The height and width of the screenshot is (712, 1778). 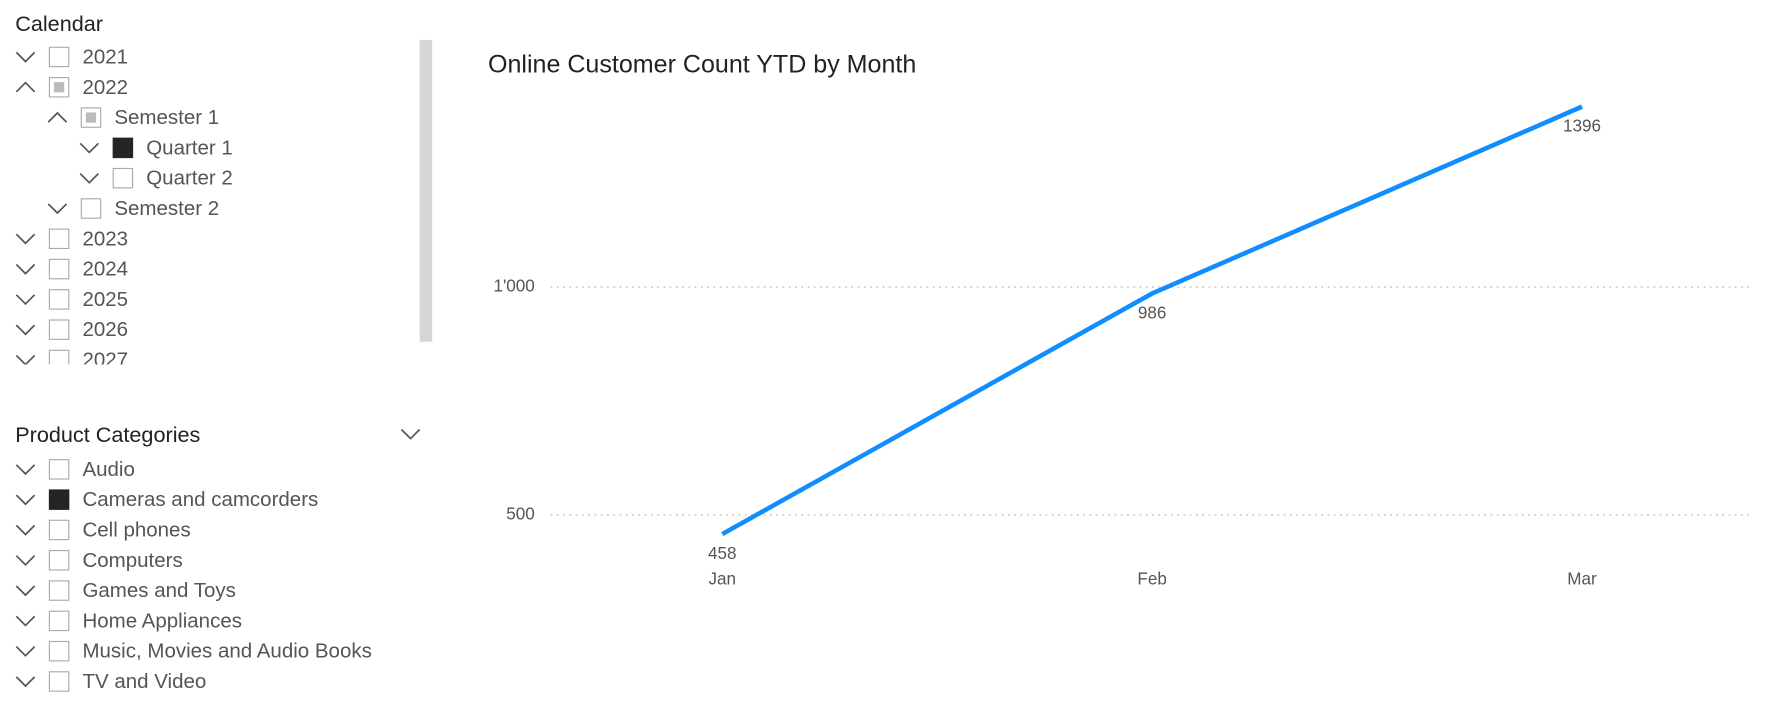 I want to click on y-tick-label: 500, so click(x=520, y=513).